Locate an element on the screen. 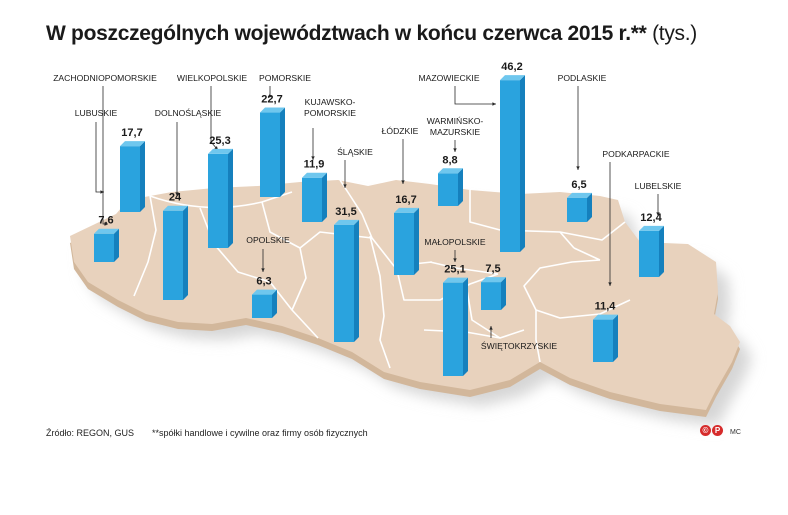 This screenshot has width=788, height=515. bar-value-label: 6,3 is located at coordinates (263, 282).